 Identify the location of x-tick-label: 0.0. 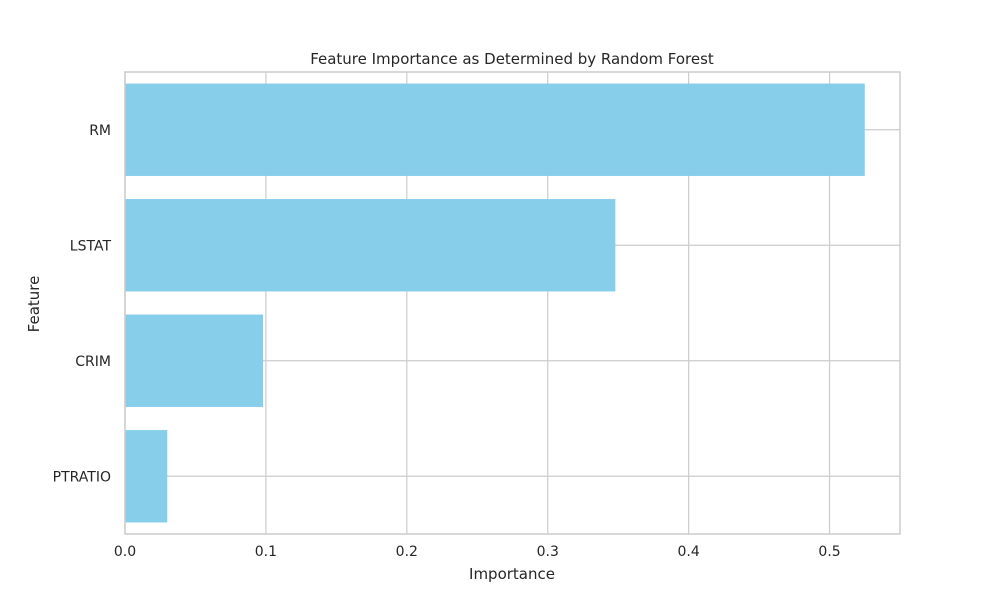
(125, 552).